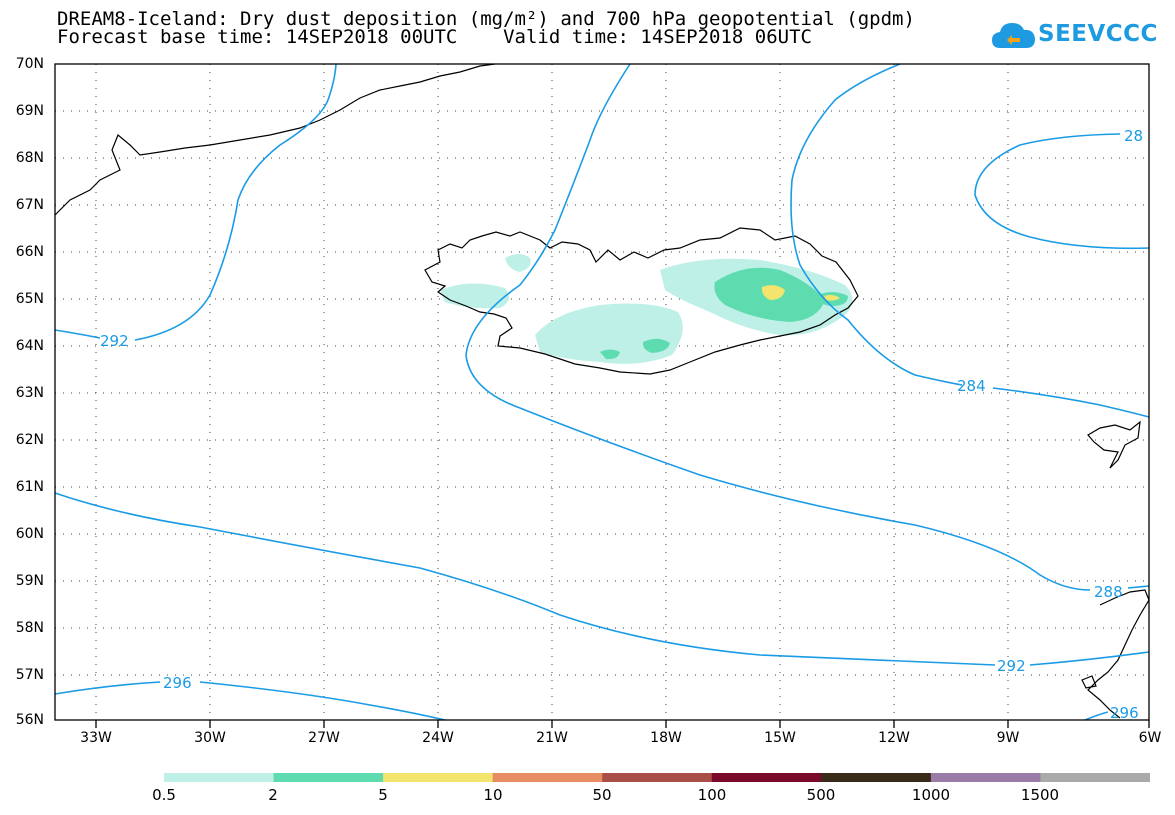  What do you see at coordinates (552, 738) in the screenshot?
I see `lon-label: 21W` at bounding box center [552, 738].